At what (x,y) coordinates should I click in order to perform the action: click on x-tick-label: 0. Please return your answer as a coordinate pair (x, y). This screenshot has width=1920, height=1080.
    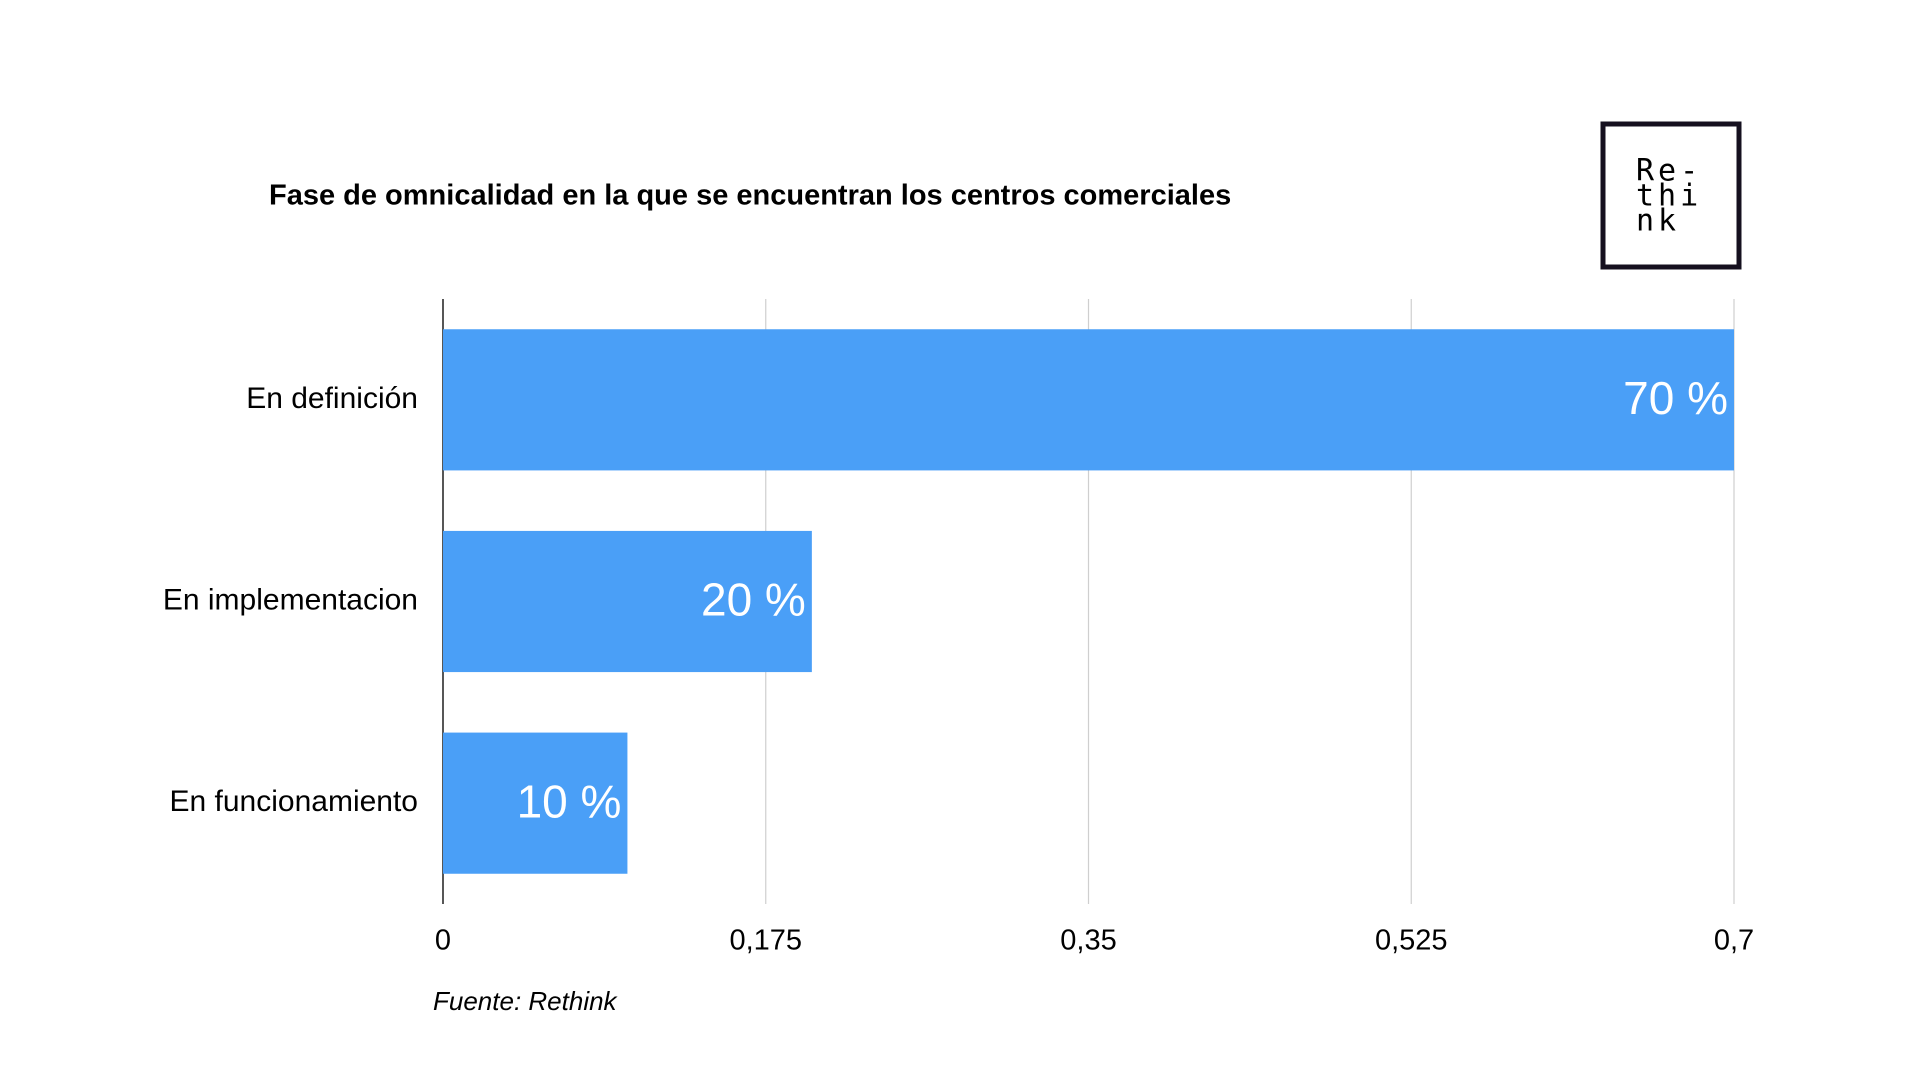
    Looking at the image, I should click on (443, 941).